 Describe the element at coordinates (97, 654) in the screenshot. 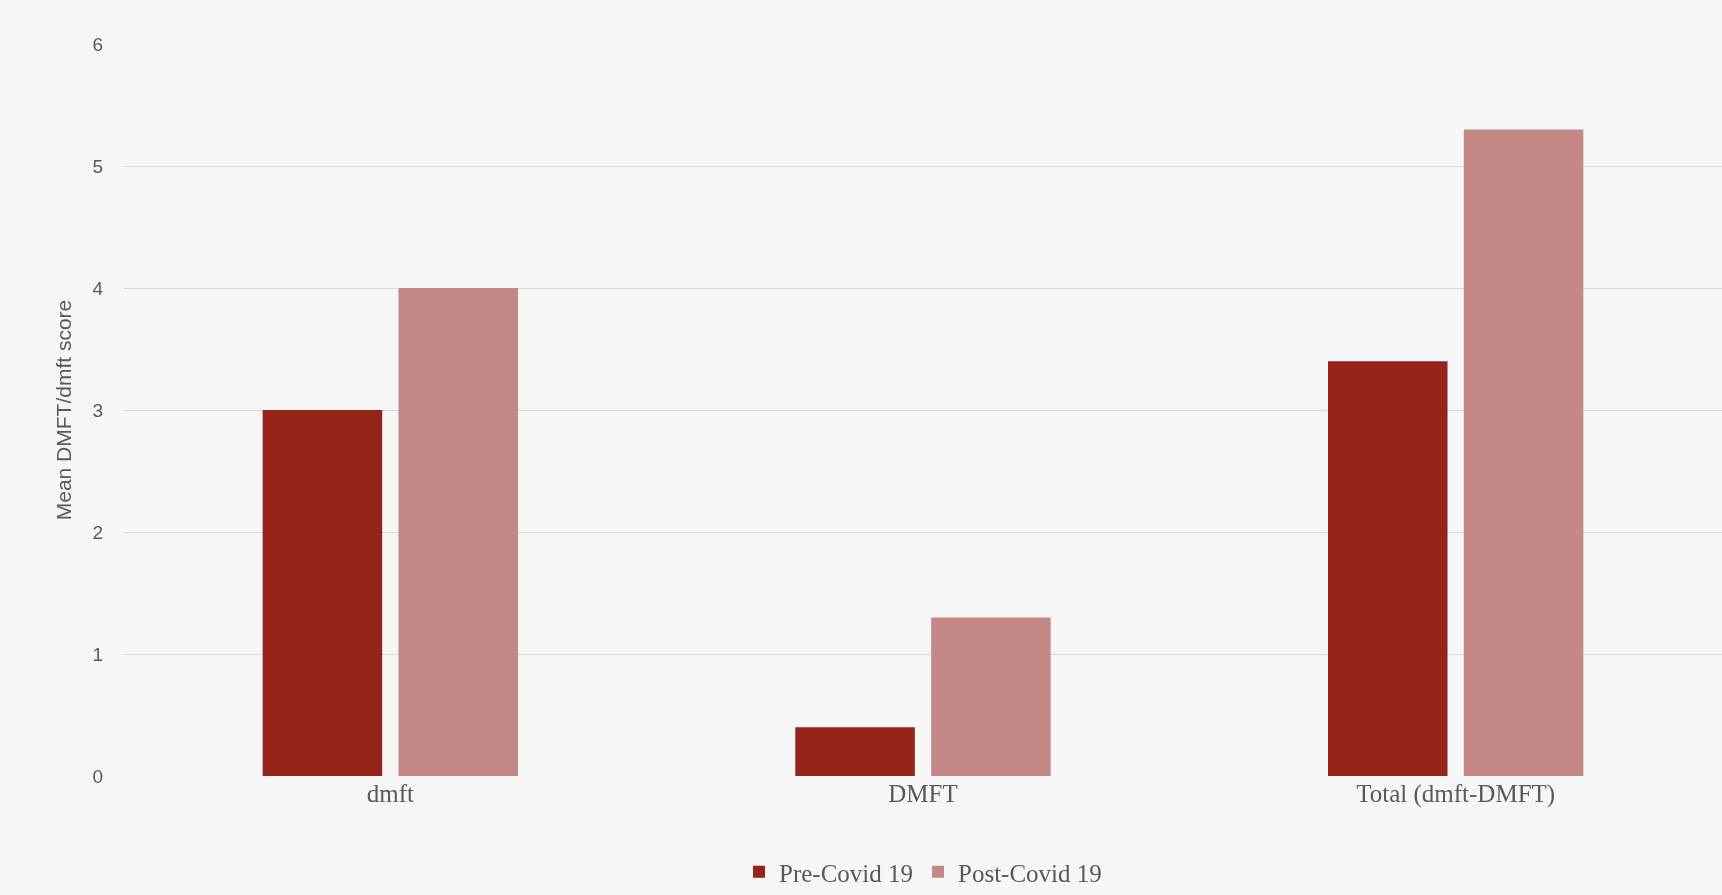

I see `y-tick-label: 1` at that location.